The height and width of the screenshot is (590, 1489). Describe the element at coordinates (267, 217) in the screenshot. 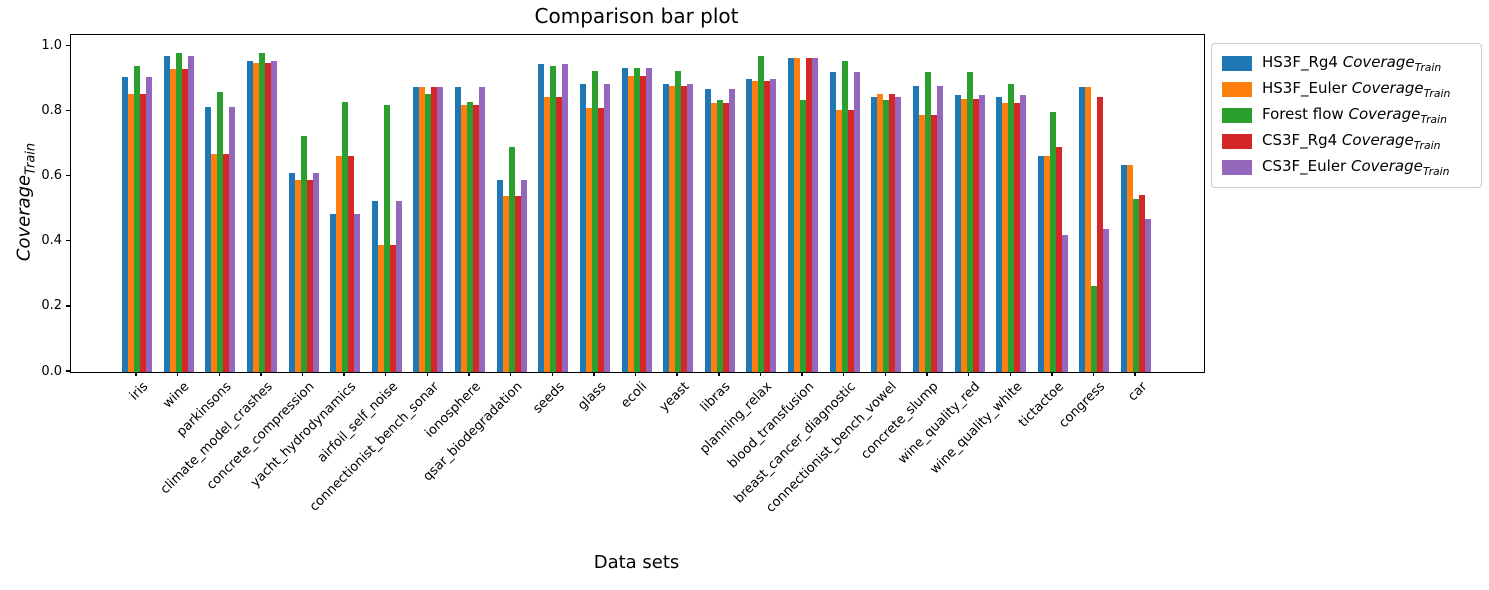

I see `bar-CS3F_Rg4-climate_model_crashes` at that location.